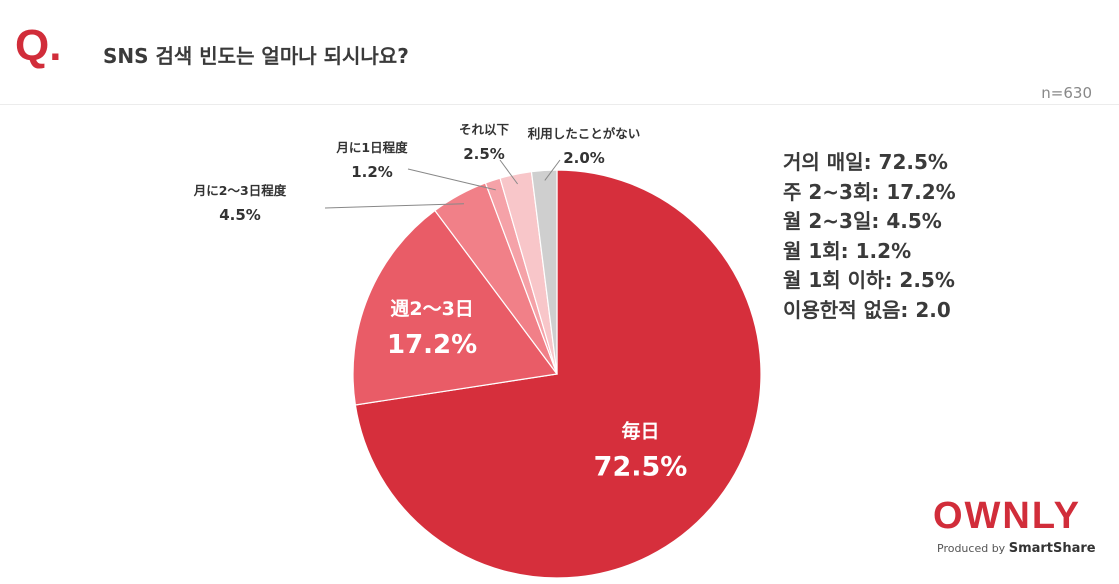 This screenshot has height=584, width=1119. Describe the element at coordinates (641, 467) in the screenshot. I see `slice-label-value: 72.5%` at that location.